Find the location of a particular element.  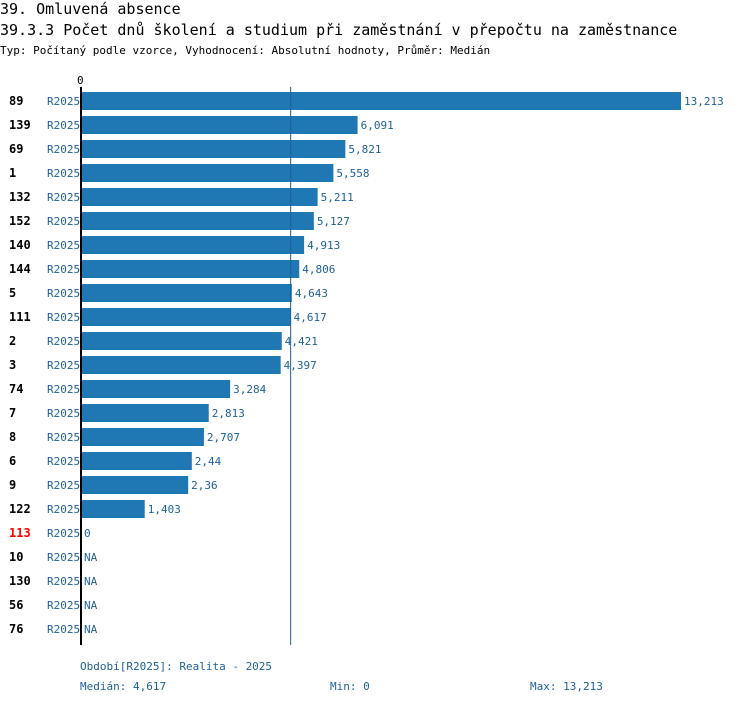

row-id-label: 122 is located at coordinates (20, 509).